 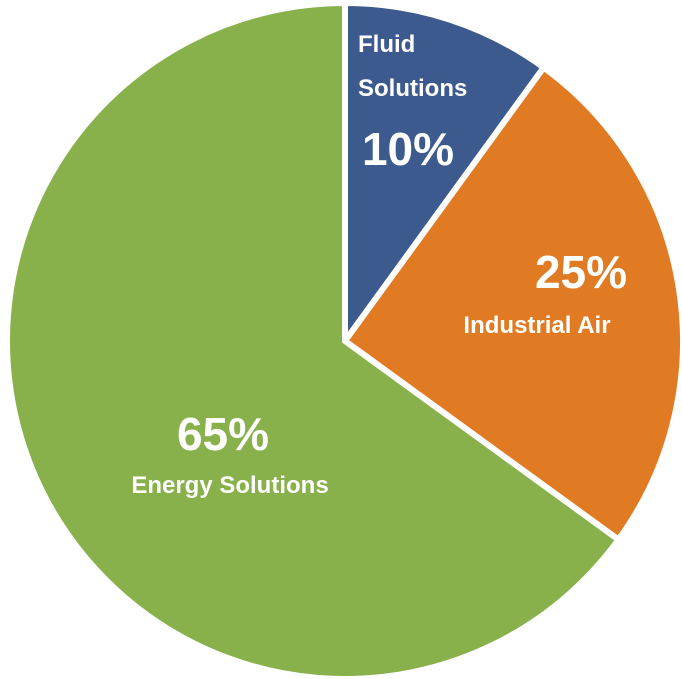 What do you see at coordinates (223, 434) in the screenshot?
I see `slice-value-energy-solutions: 65%` at bounding box center [223, 434].